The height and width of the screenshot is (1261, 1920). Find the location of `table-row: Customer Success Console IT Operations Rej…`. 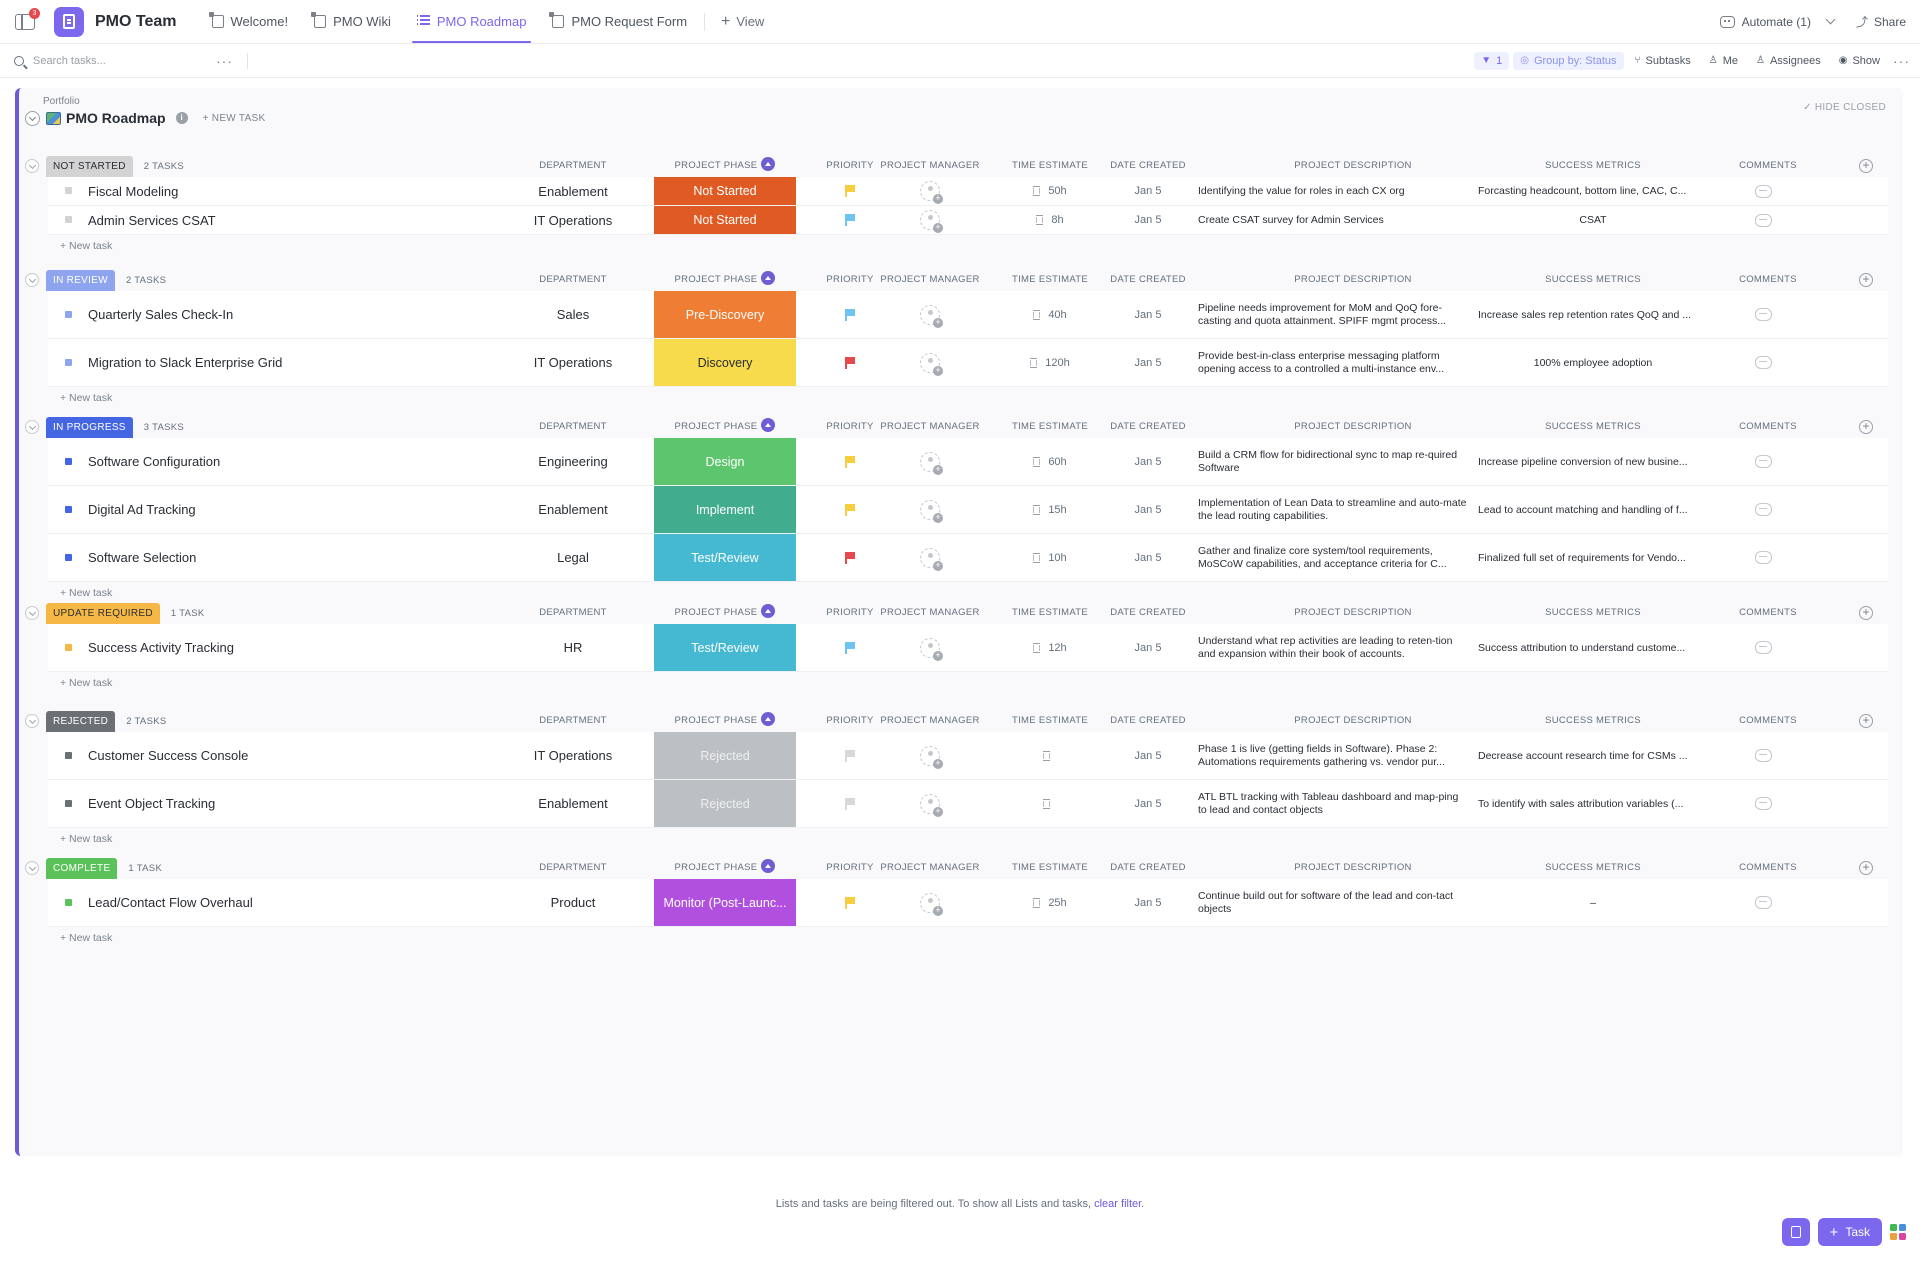

table-row: Customer Success Console IT Operations Rej… is located at coordinates (968, 756).